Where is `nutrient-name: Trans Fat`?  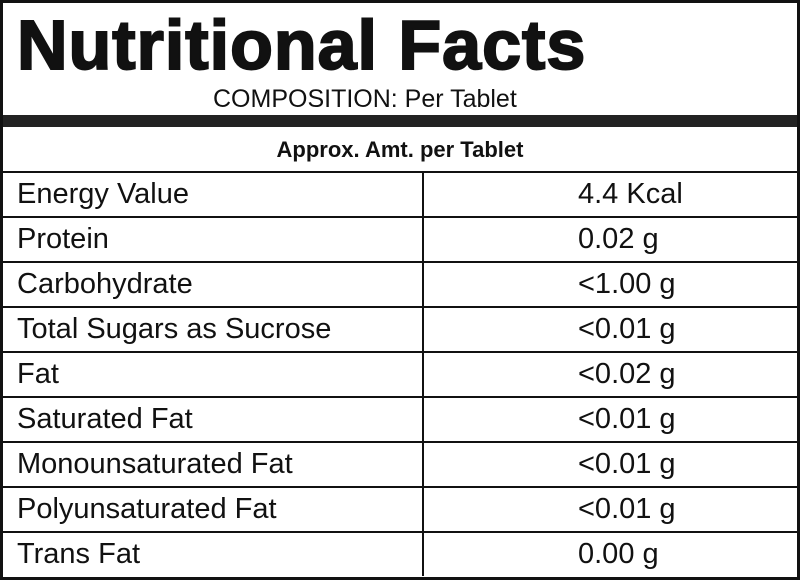 nutrient-name: Trans Fat is located at coordinates (213, 553).